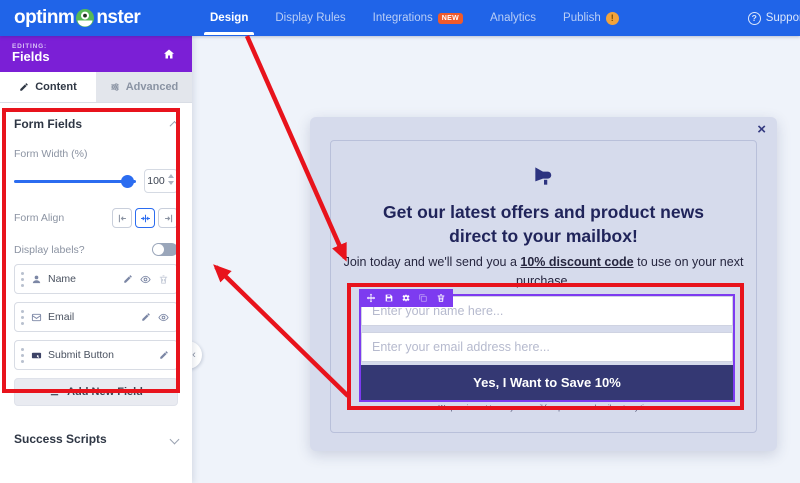  I want to click on nav-label: Display Rules, so click(310, 18).